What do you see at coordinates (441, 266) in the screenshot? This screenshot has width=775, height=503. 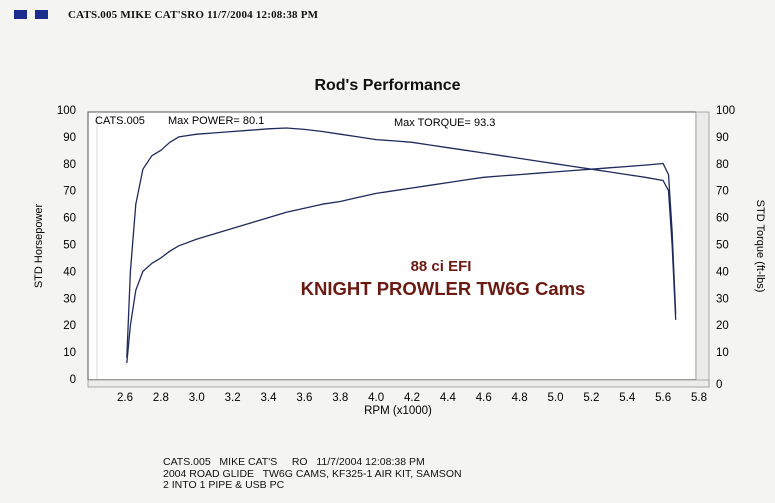 I see `engine-annotation: 88 ci EFI` at bounding box center [441, 266].